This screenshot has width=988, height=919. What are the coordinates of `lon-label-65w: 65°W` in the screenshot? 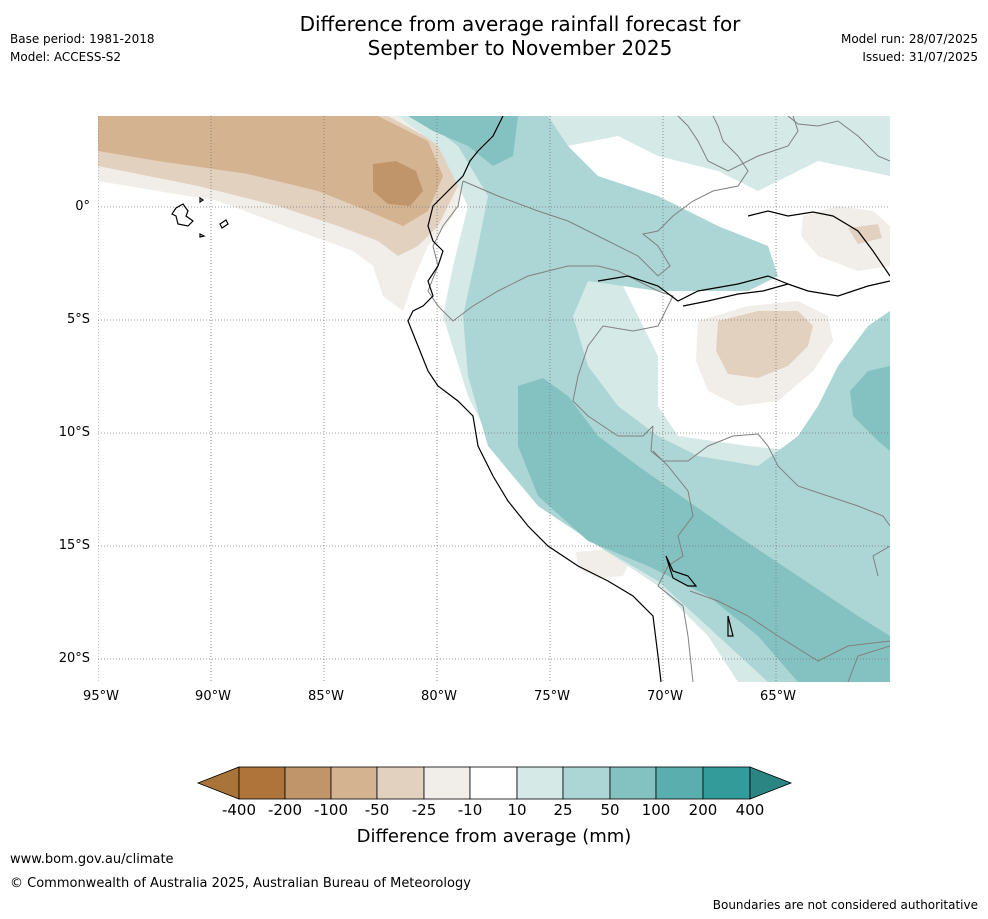 It's located at (778, 696).